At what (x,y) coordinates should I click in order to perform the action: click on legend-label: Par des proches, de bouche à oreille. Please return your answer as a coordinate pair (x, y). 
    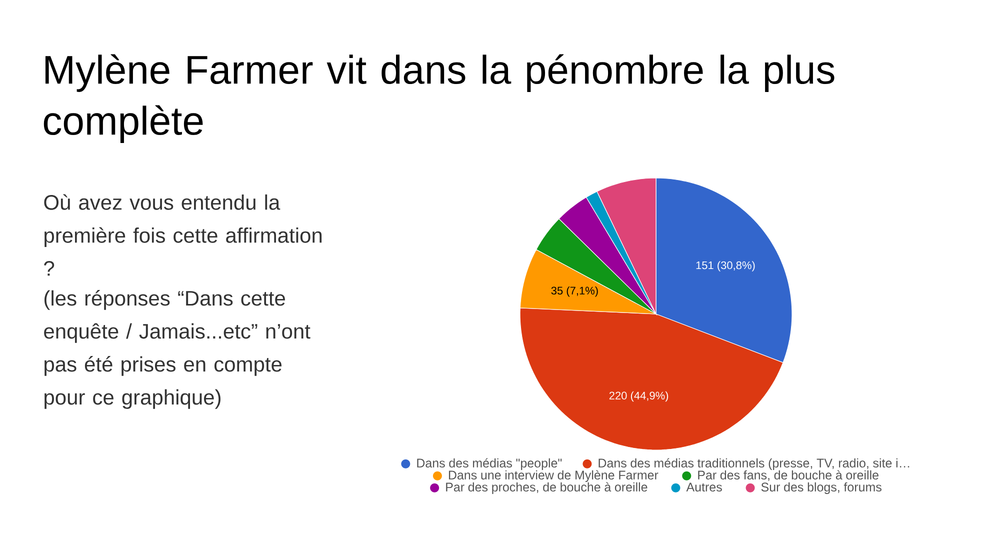
    Looking at the image, I should click on (547, 488).